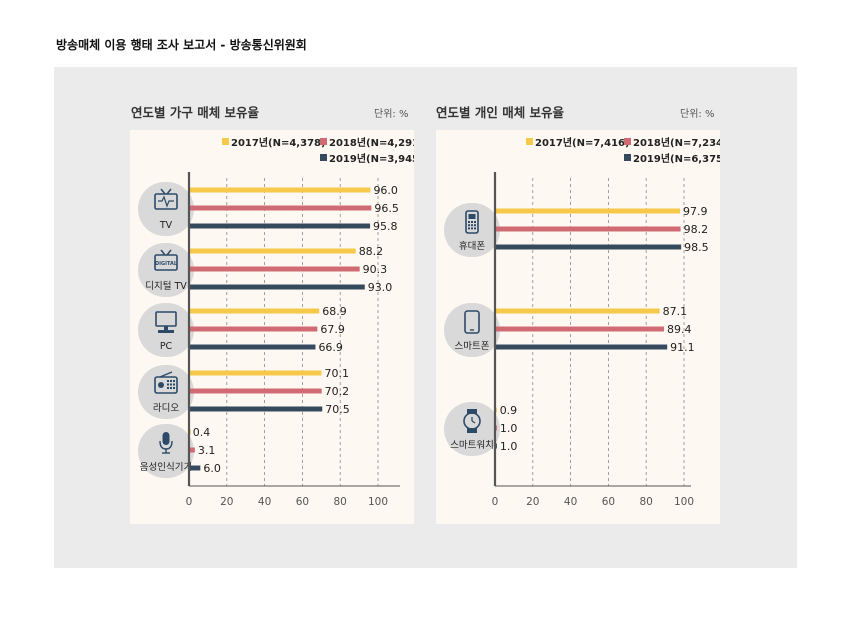 This screenshot has height=620, width=850. I want to click on pc-icon, so click(166, 322).